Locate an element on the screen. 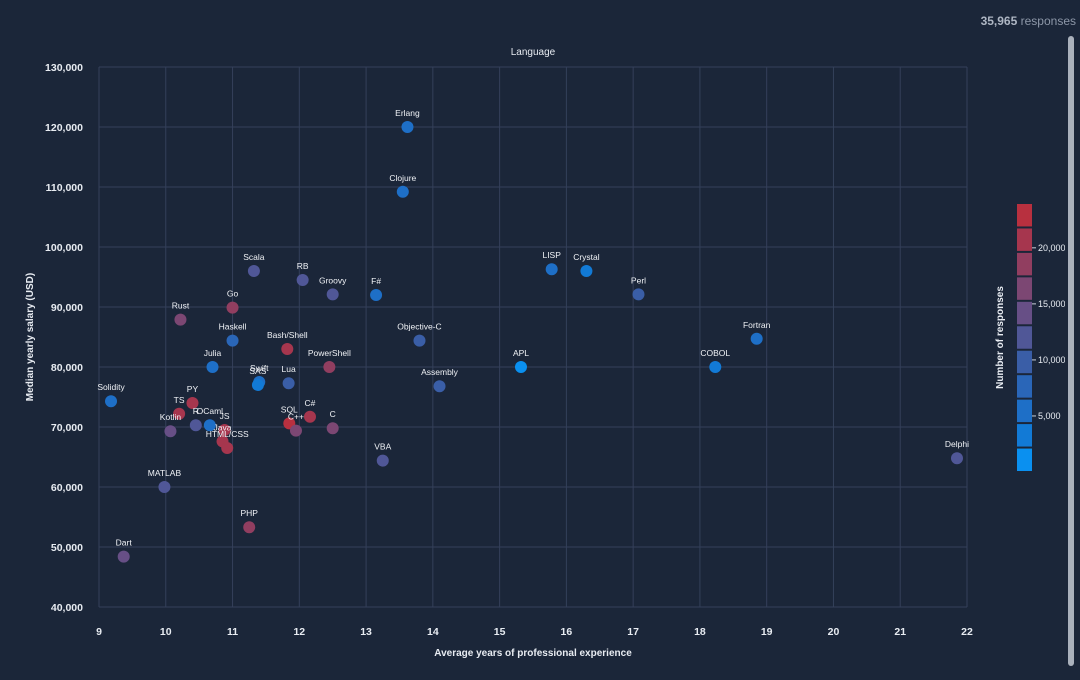 The image size is (1080, 680). point-label: Java is located at coordinates (223, 427).